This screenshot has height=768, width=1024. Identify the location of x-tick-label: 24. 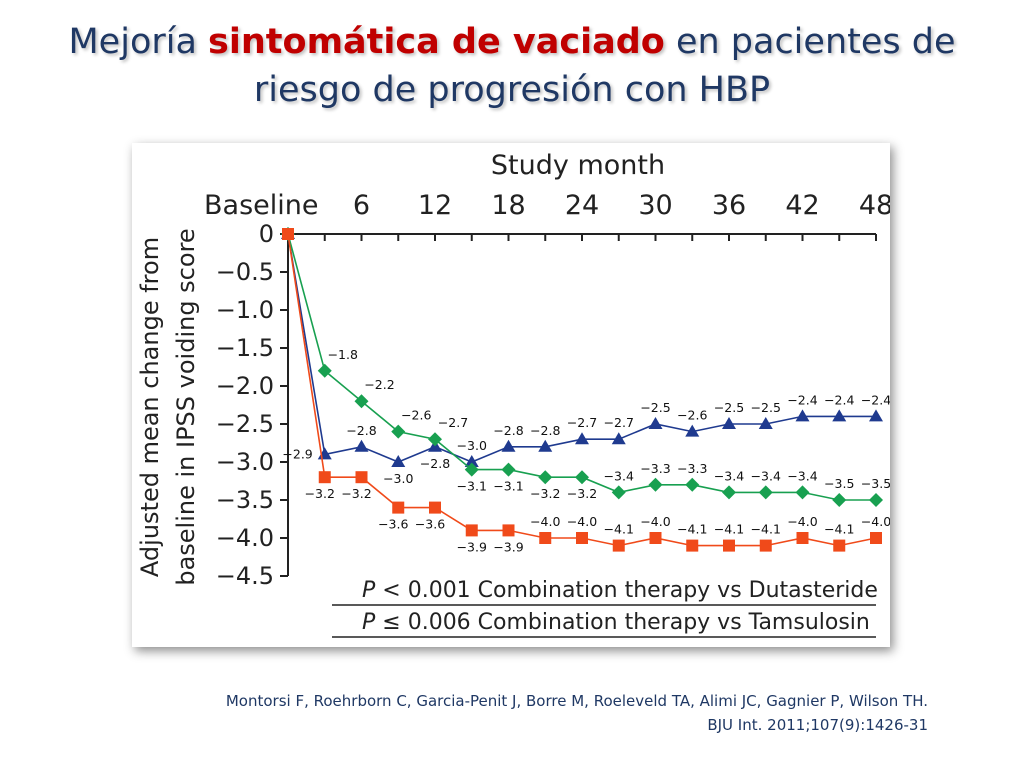
(582, 205).